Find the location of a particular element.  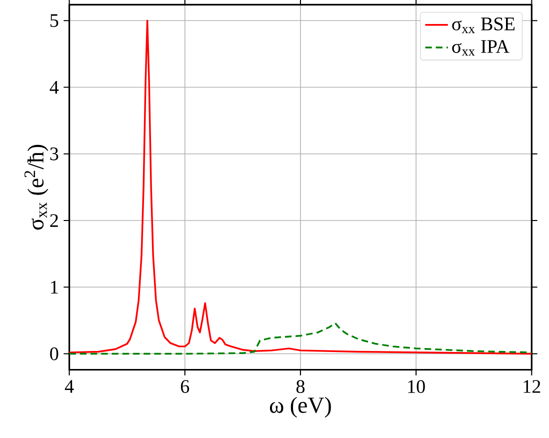

y-tick-label: 4 is located at coordinates (54, 87).